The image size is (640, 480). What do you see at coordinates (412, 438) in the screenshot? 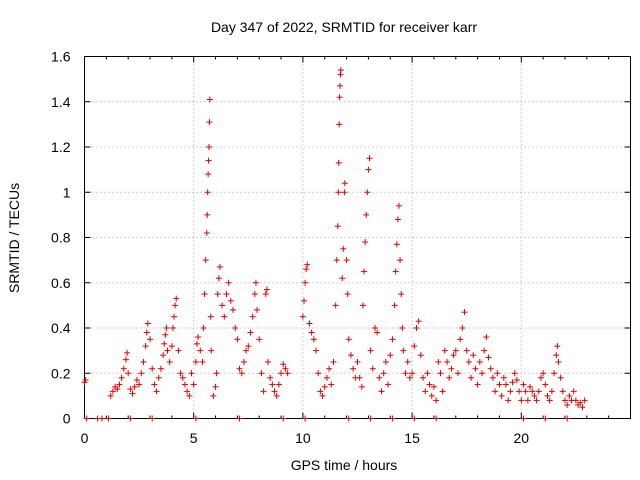
I see `x-tick-label: 15` at bounding box center [412, 438].